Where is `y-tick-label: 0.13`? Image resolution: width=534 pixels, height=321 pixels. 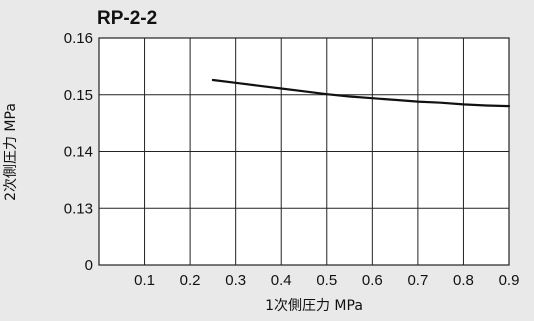
y-tick-label: 0.13 is located at coordinates (78, 208).